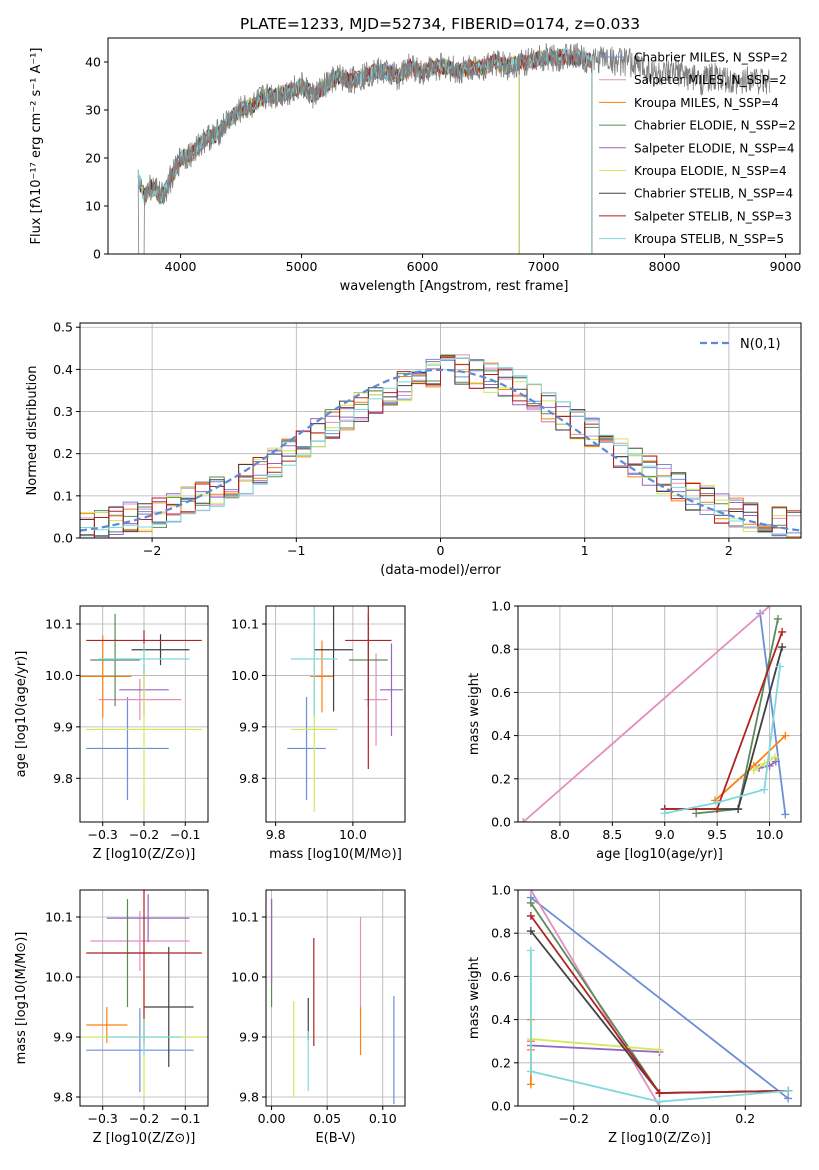 The width and height of the screenshot is (819, 1170). What do you see at coordinates (665, 266) in the screenshot?
I see `x-tick-label: 8000` at bounding box center [665, 266].